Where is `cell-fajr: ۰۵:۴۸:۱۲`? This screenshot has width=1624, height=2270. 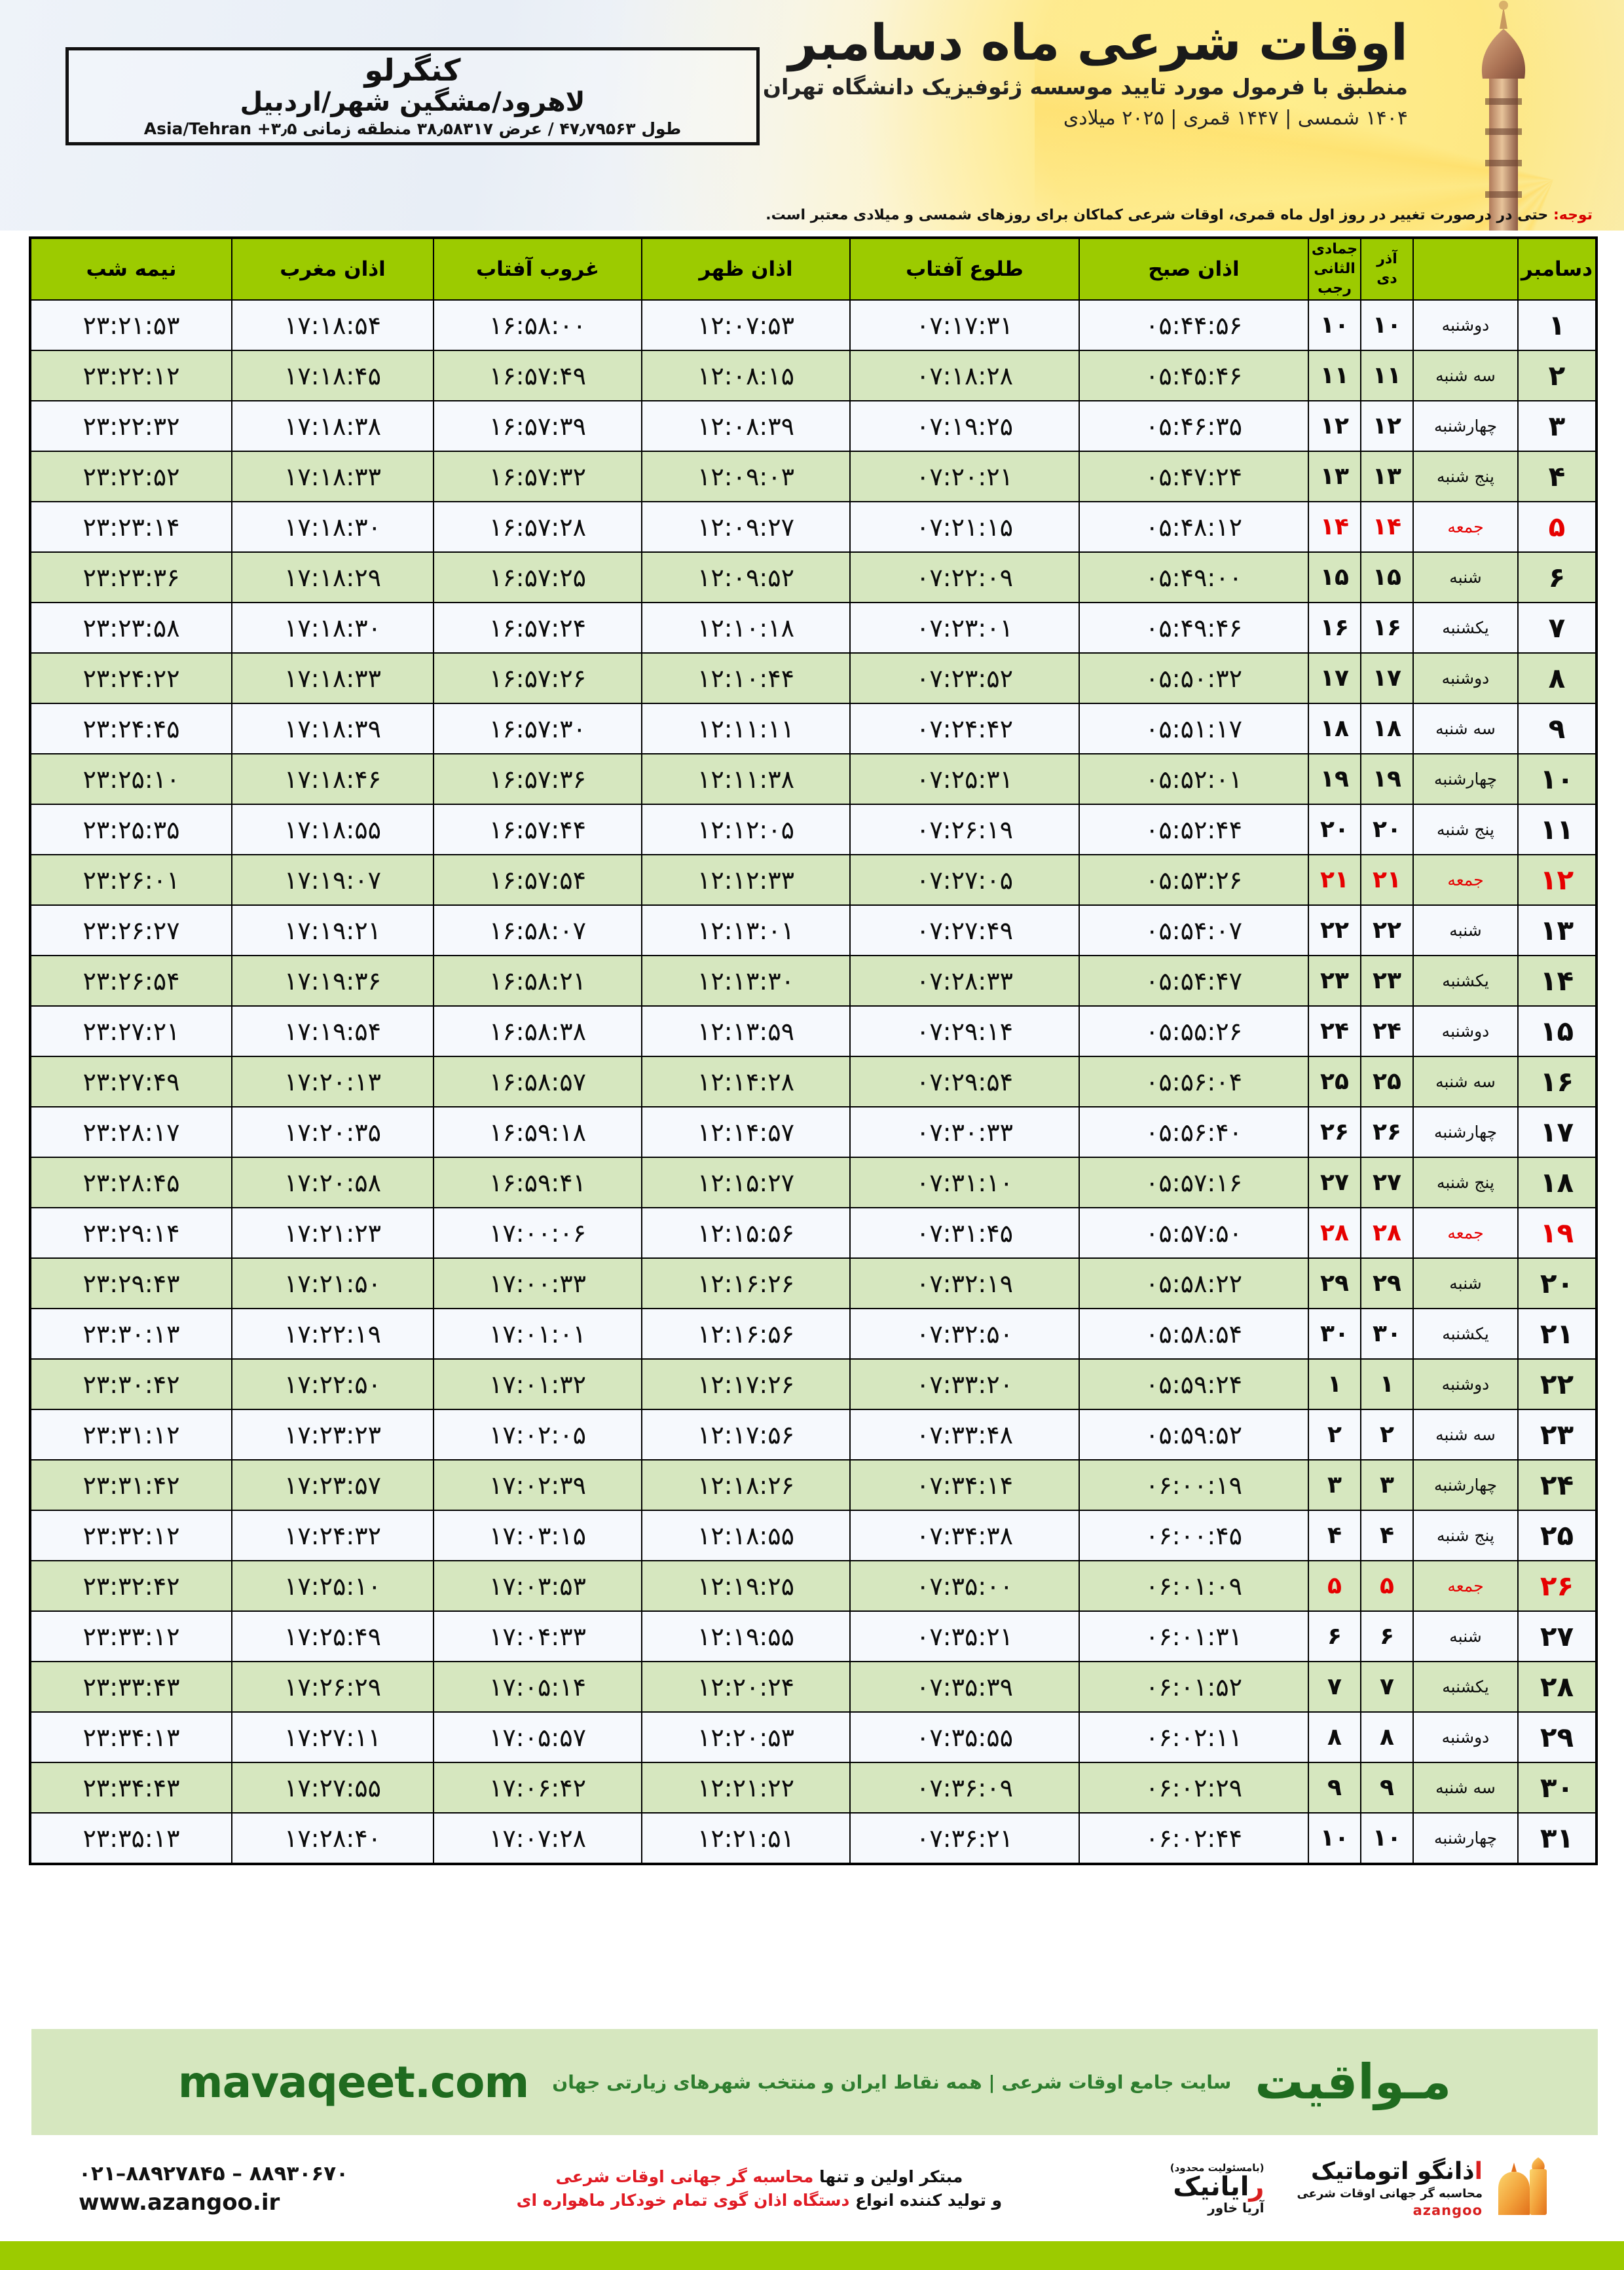
cell-fajr: ۰۵:۴۸:۱۲ is located at coordinates (1194, 527).